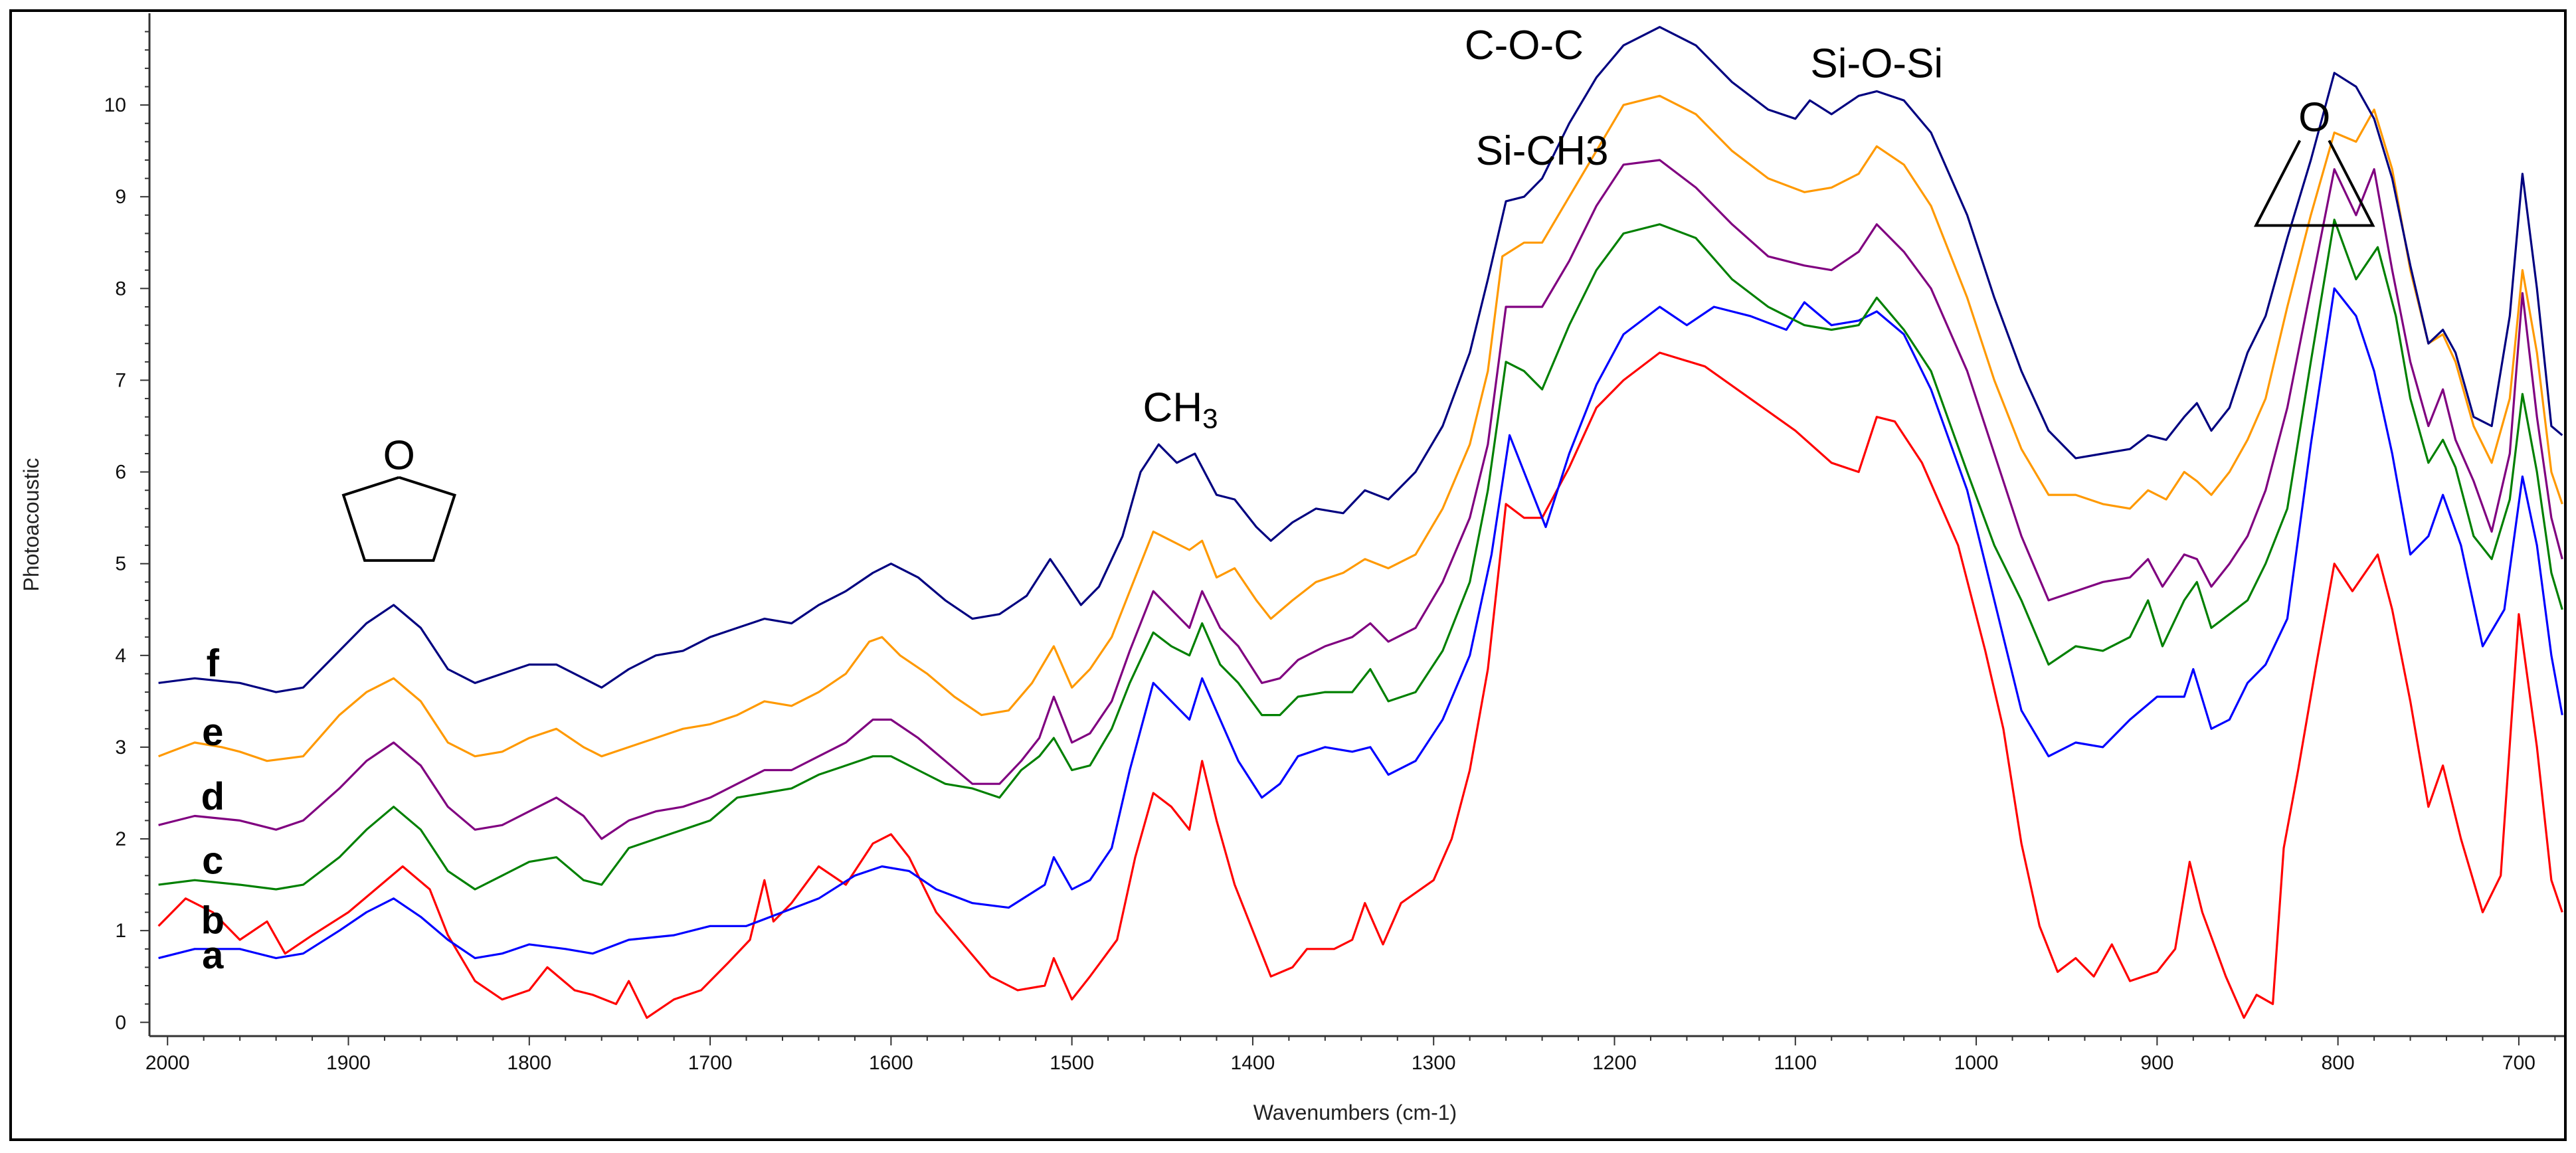  Describe the element at coordinates (399, 456) in the screenshot. I see `ring-oxygen-label: O` at that location.